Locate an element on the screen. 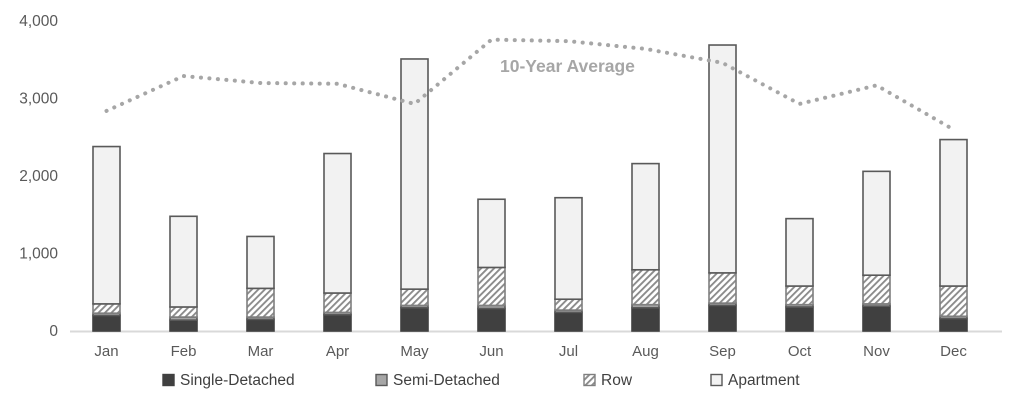  bar-segment-sep-apartment is located at coordinates (722, 159).